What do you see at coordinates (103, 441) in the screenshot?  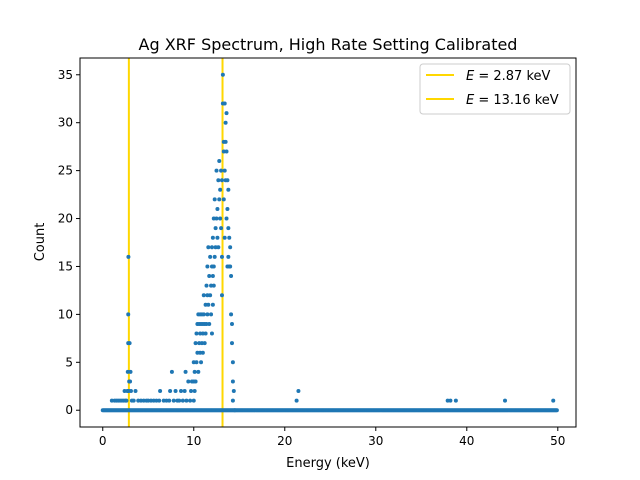 I see `x-tick-label: 0` at bounding box center [103, 441].